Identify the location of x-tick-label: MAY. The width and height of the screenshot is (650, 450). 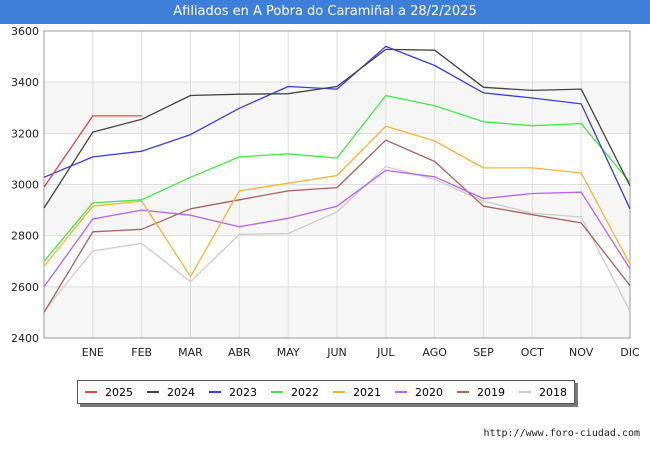
(288, 352).